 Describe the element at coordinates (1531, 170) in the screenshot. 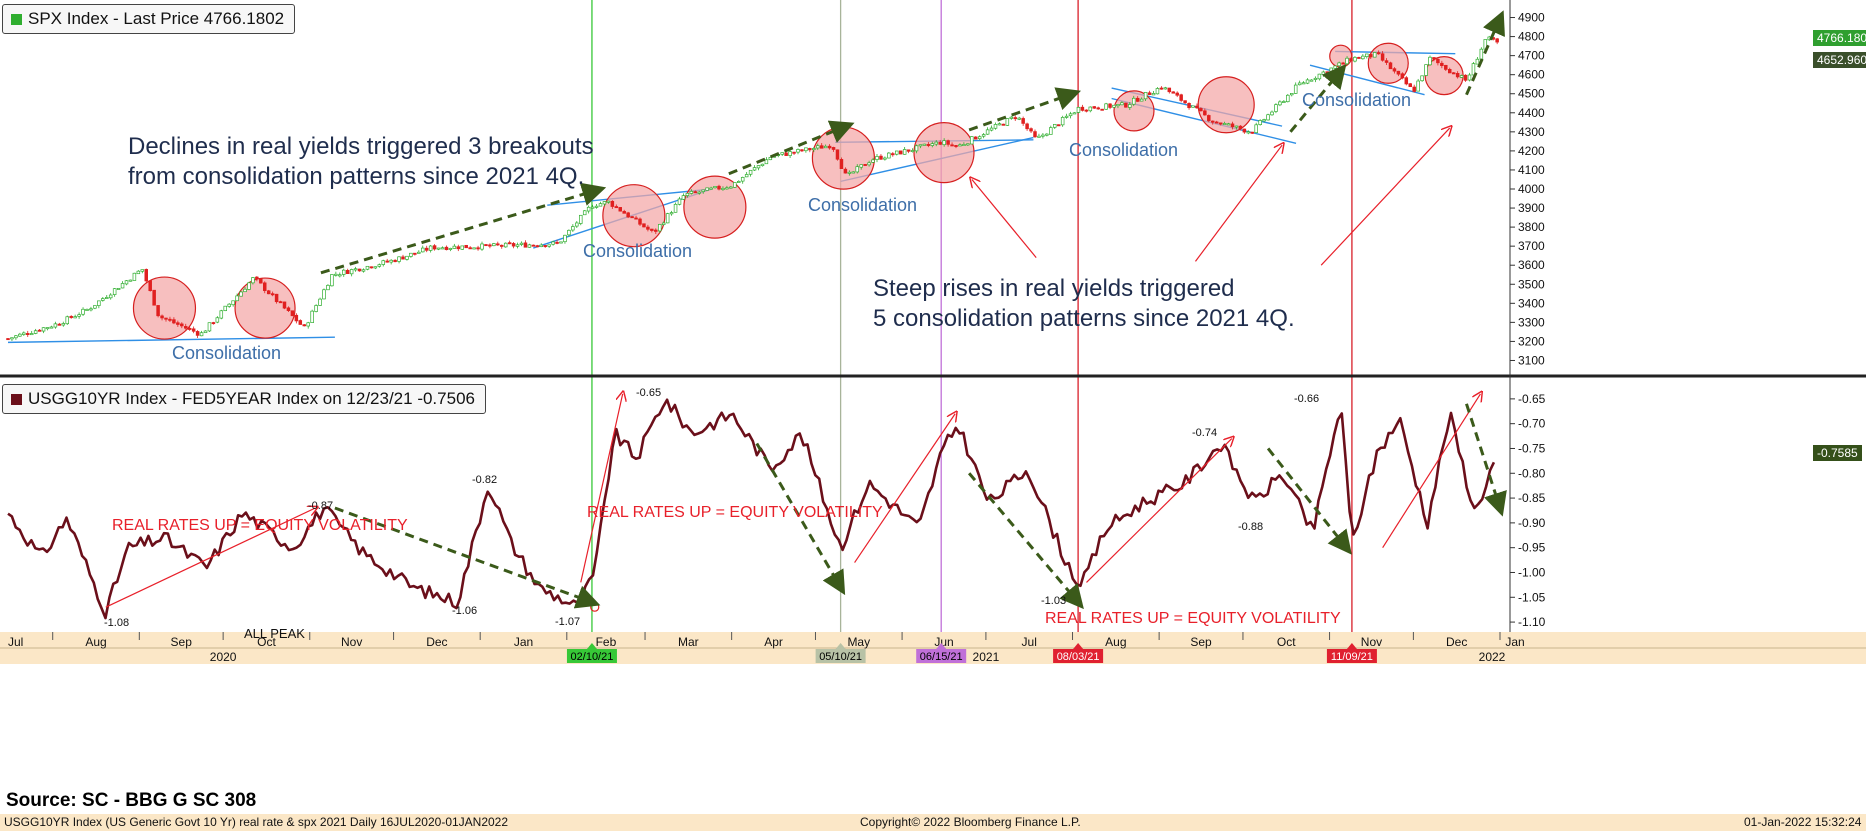

I see `y-tick-label: 4100` at that location.